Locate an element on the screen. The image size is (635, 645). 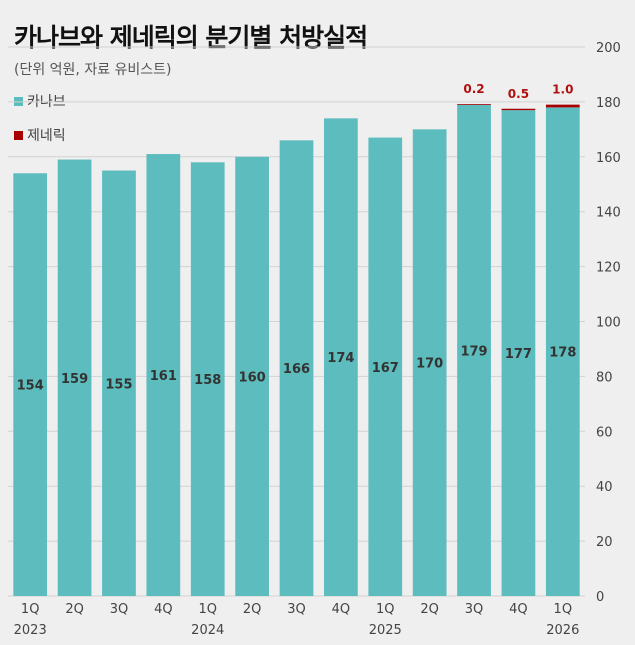
bar-value-label: 170 is located at coordinates (429, 364).